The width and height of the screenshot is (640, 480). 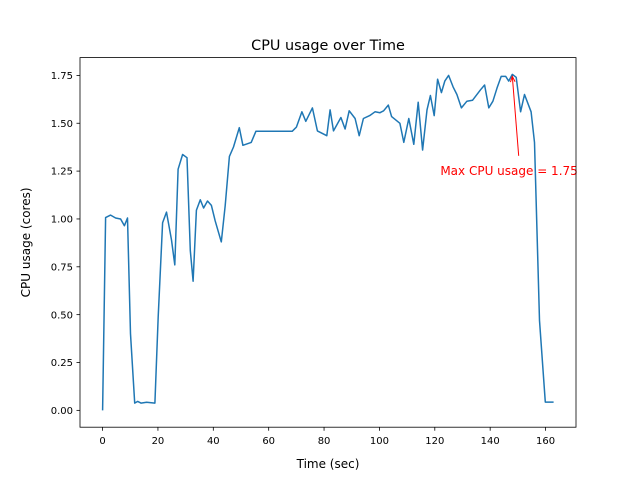 What do you see at coordinates (62, 363) in the screenshot?
I see `y-tick-label: 0.25` at bounding box center [62, 363].